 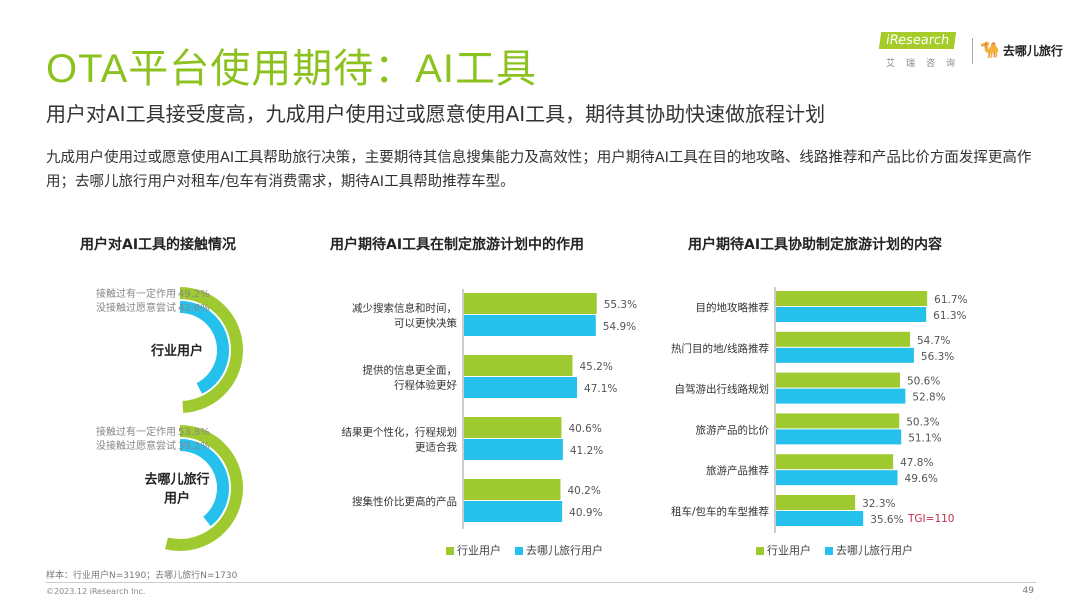 I want to click on logo: iResearch 艾瑞咨询 🐪 去哪儿旅行, so click(x=974, y=52).